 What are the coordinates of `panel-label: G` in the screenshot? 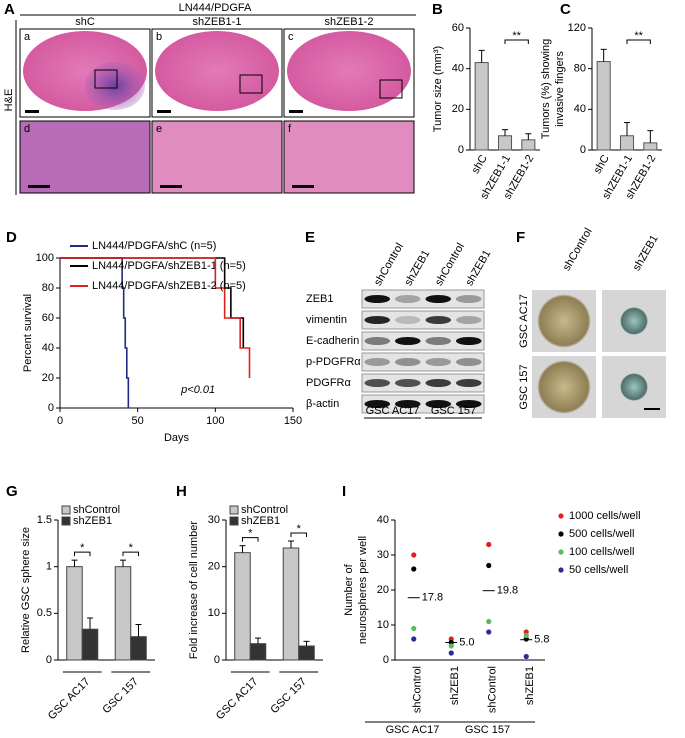 It's located at (12, 491).